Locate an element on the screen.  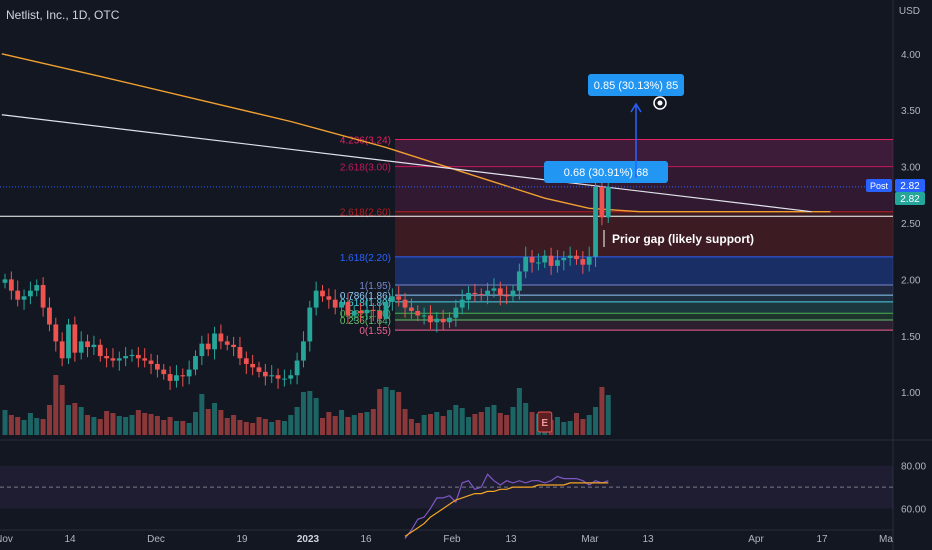
x-tick-label: 17 is located at coordinates (822, 539).